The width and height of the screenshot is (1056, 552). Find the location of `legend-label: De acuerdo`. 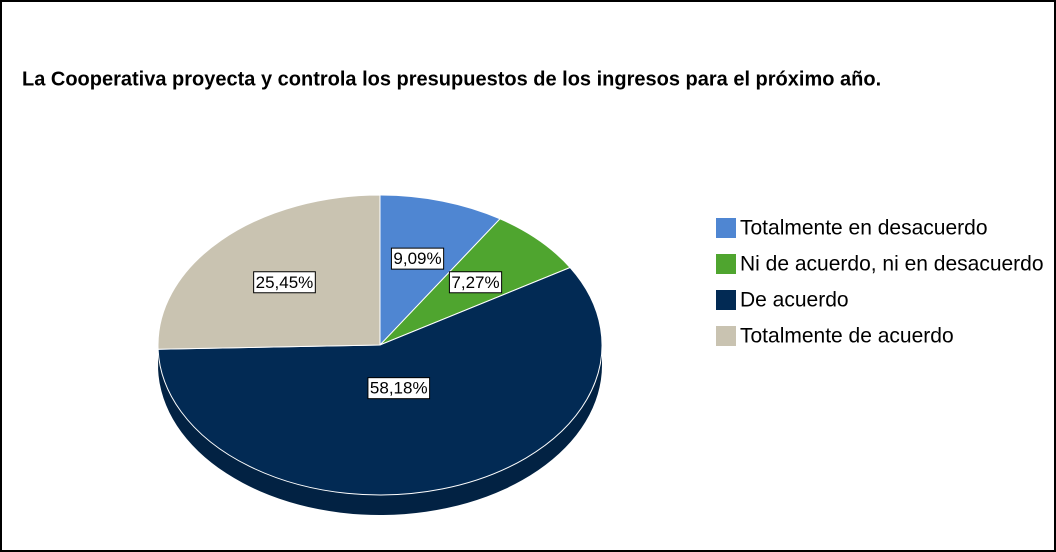

legend-label: De acuerdo is located at coordinates (794, 300).